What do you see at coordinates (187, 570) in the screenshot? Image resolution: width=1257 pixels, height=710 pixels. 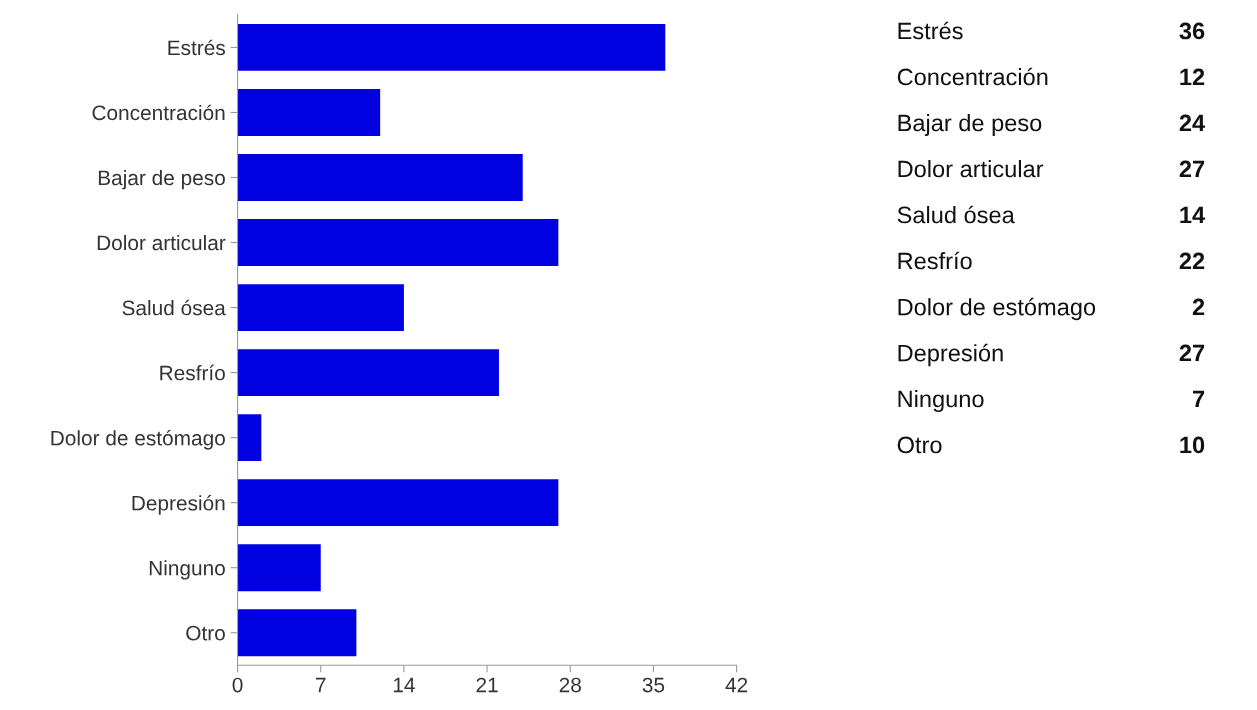 I see `y-tick-label: Ninguno` at bounding box center [187, 570].